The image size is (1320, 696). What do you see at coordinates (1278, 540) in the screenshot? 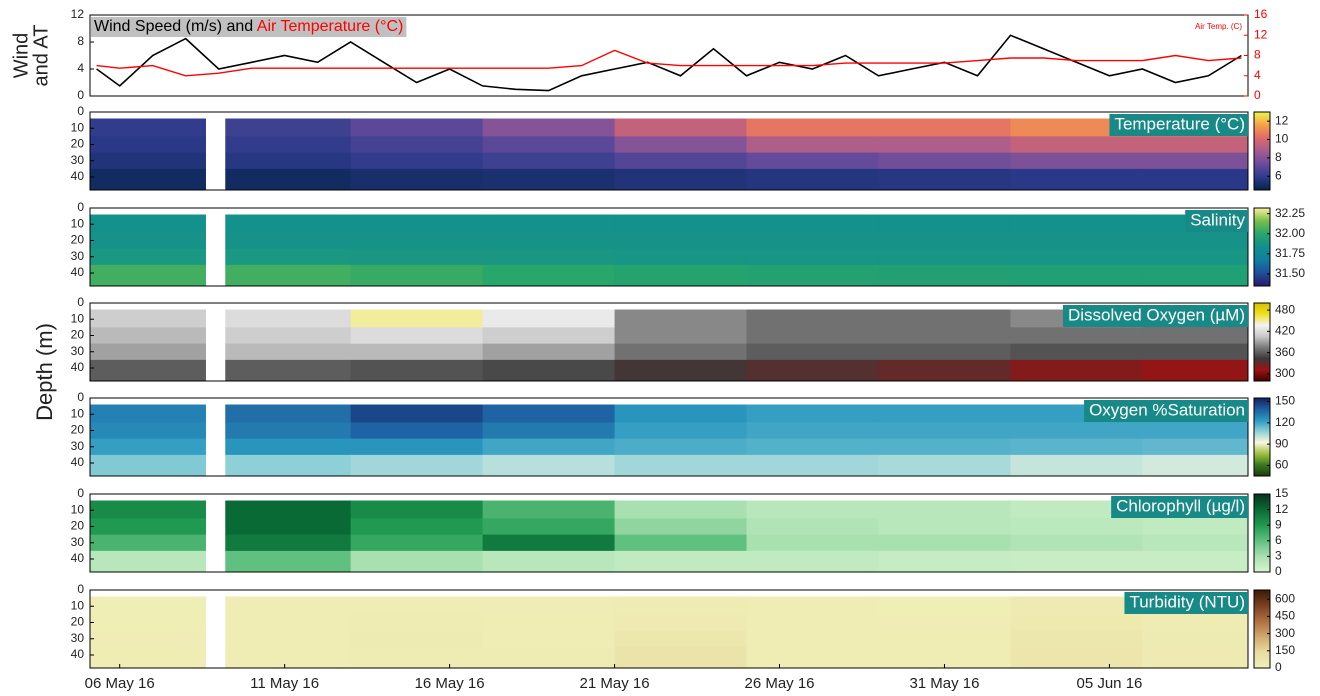
I see `colorbar-tick-label: 6` at bounding box center [1278, 540].